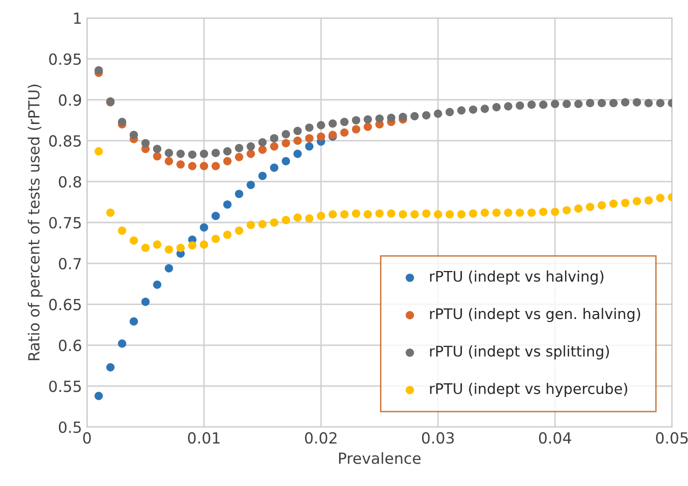  I want to click on legend-label: rPTU (indept vs hypercube), so click(529, 389).